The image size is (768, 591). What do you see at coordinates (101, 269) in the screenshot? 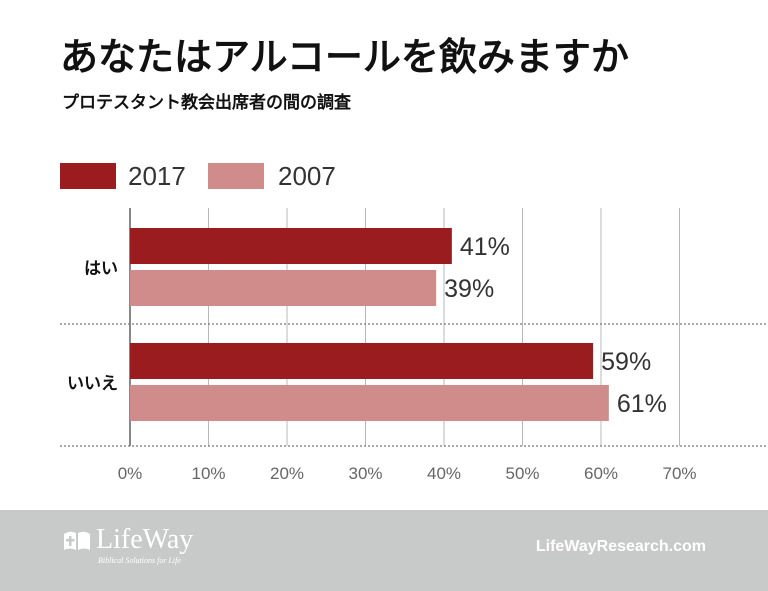
I see `category-label: はい` at bounding box center [101, 269].